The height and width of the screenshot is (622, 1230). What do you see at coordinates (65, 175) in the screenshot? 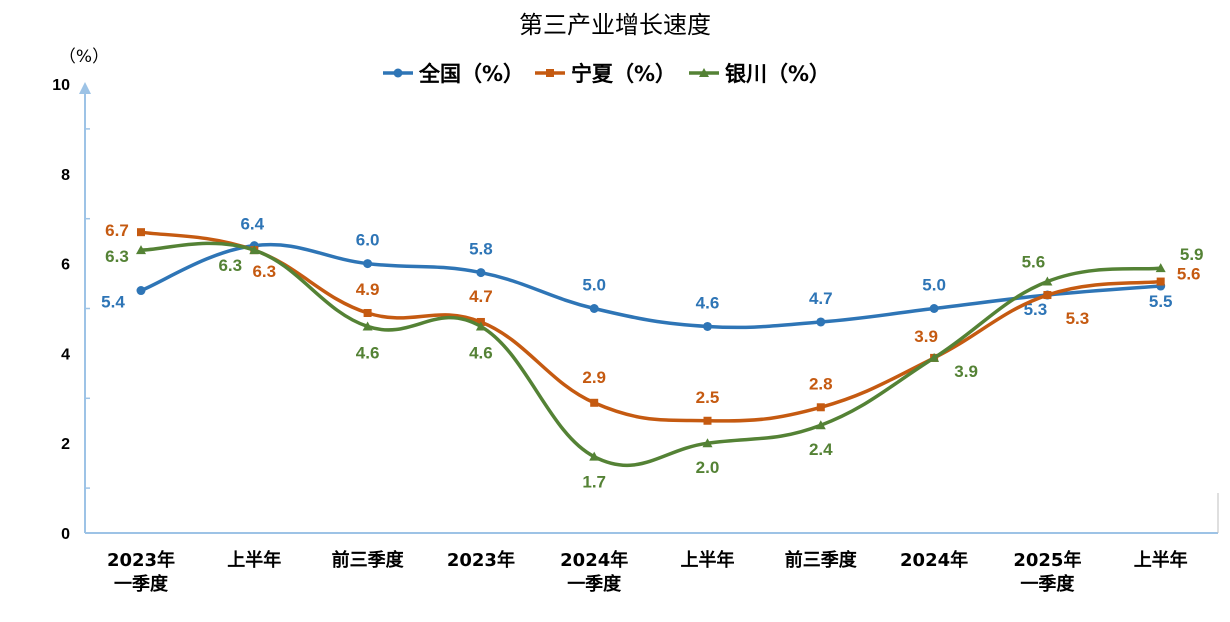
I see `y-tick-label: 8` at bounding box center [65, 175].